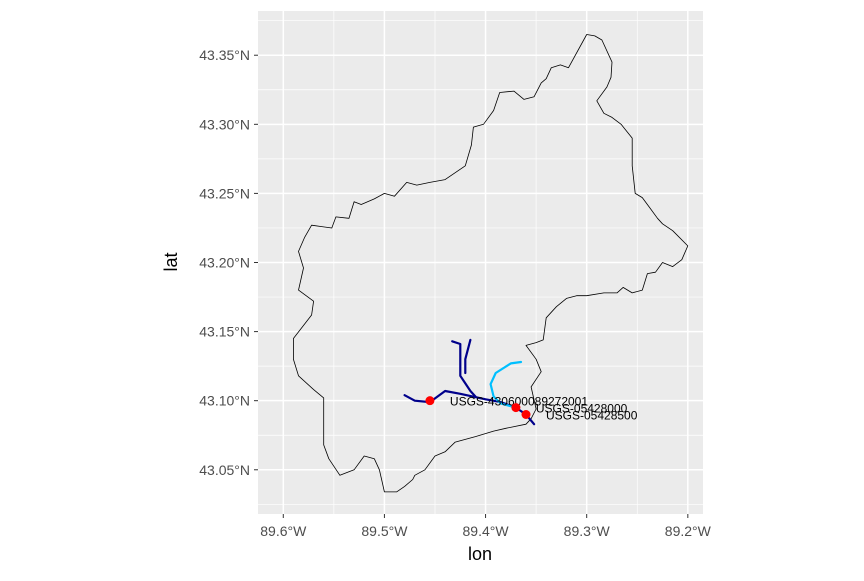  What do you see at coordinates (384, 531) in the screenshot?
I see `x-tick-label: 89.5°W` at bounding box center [384, 531].